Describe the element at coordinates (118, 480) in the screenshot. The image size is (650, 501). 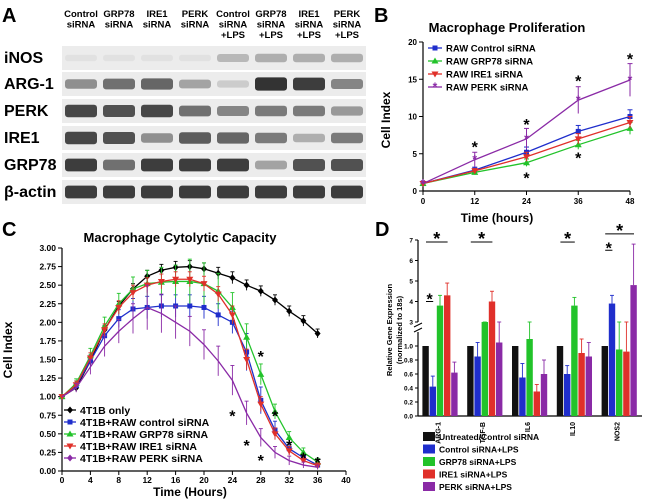
I see `x-tick-label: 8` at that location.